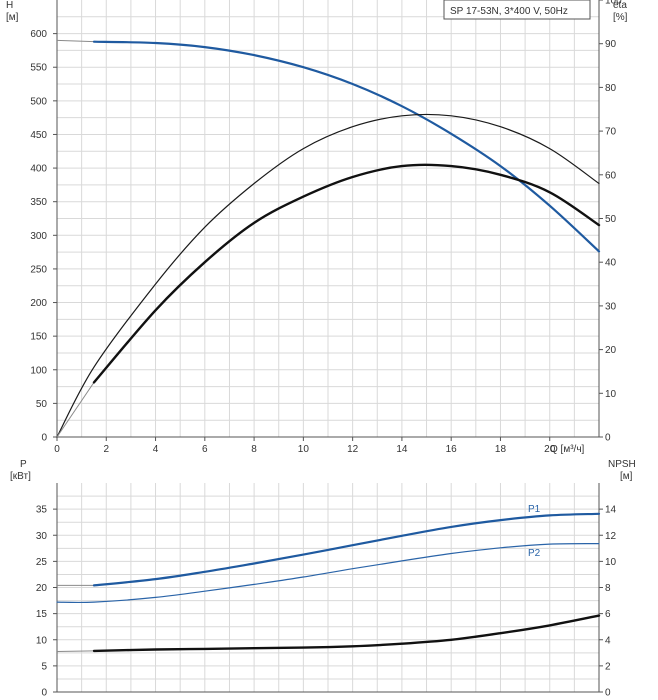 This screenshot has width=658, height=700. Describe the element at coordinates (608, 438) in the screenshot. I see `top-right-tick-label: 0` at that location.